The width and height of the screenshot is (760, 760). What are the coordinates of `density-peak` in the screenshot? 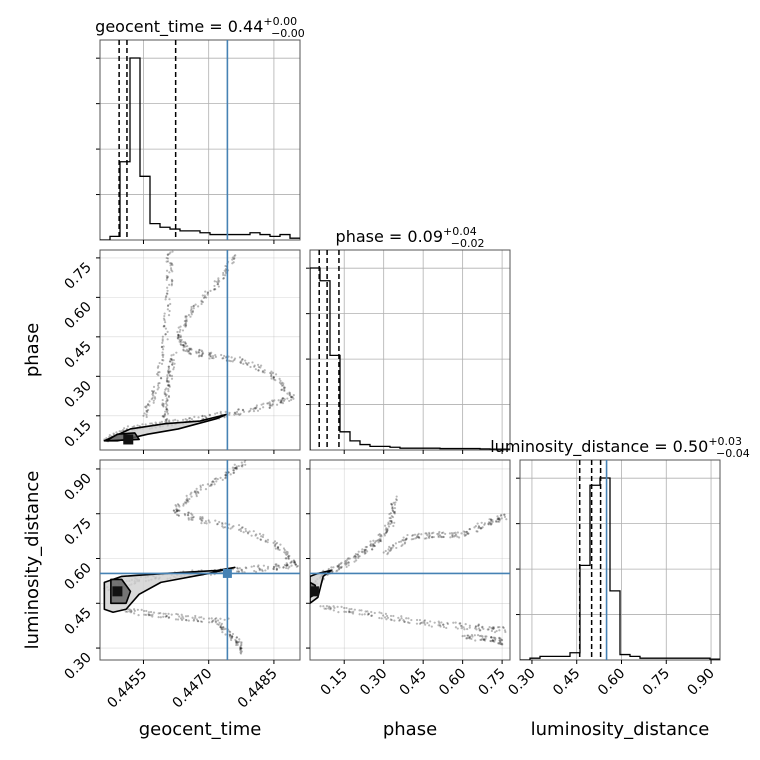 It's located at (314, 591).